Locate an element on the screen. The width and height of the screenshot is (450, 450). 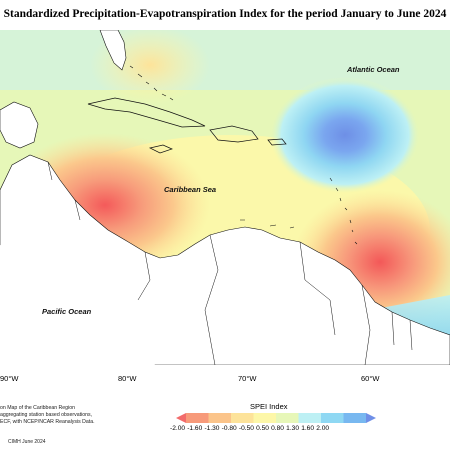
note-line-1: on Map of the Caribbean Region is located at coordinates (37, 408).